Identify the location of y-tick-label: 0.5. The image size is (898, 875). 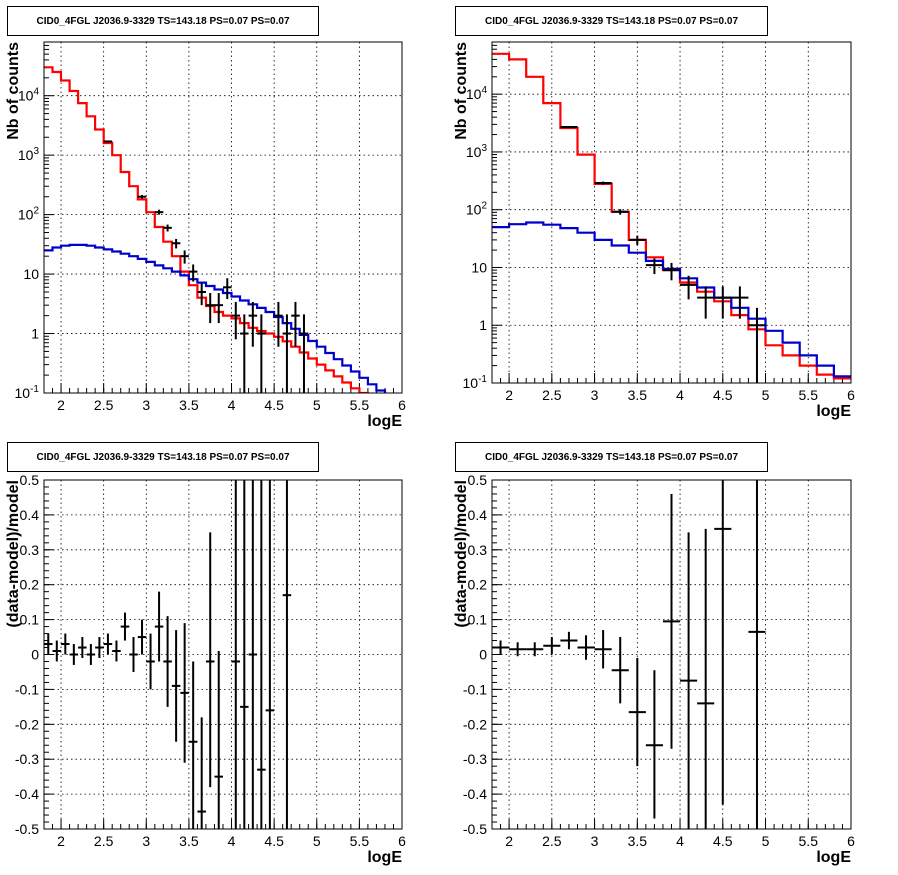
(478, 480).